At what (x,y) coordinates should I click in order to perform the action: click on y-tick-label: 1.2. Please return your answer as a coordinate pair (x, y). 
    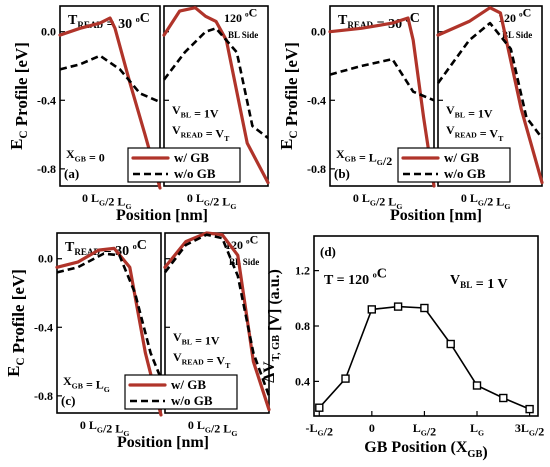
    Looking at the image, I should click on (302, 271).